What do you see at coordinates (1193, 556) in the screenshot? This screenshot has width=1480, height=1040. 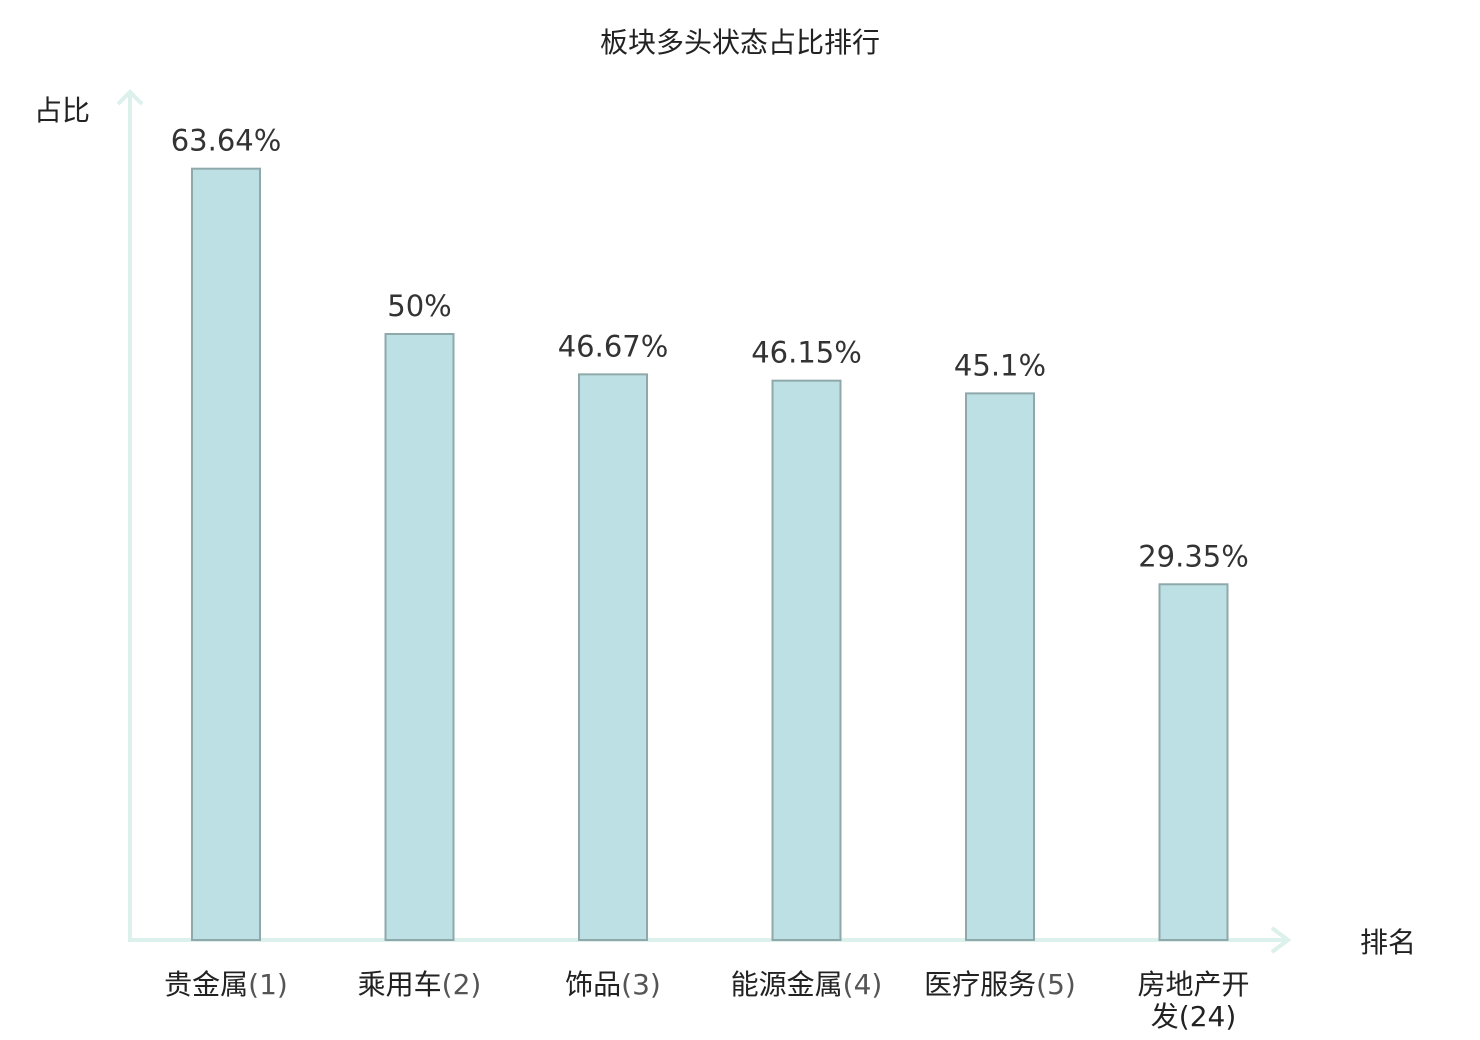 I see `value-label-5: 29.35%` at bounding box center [1193, 556].